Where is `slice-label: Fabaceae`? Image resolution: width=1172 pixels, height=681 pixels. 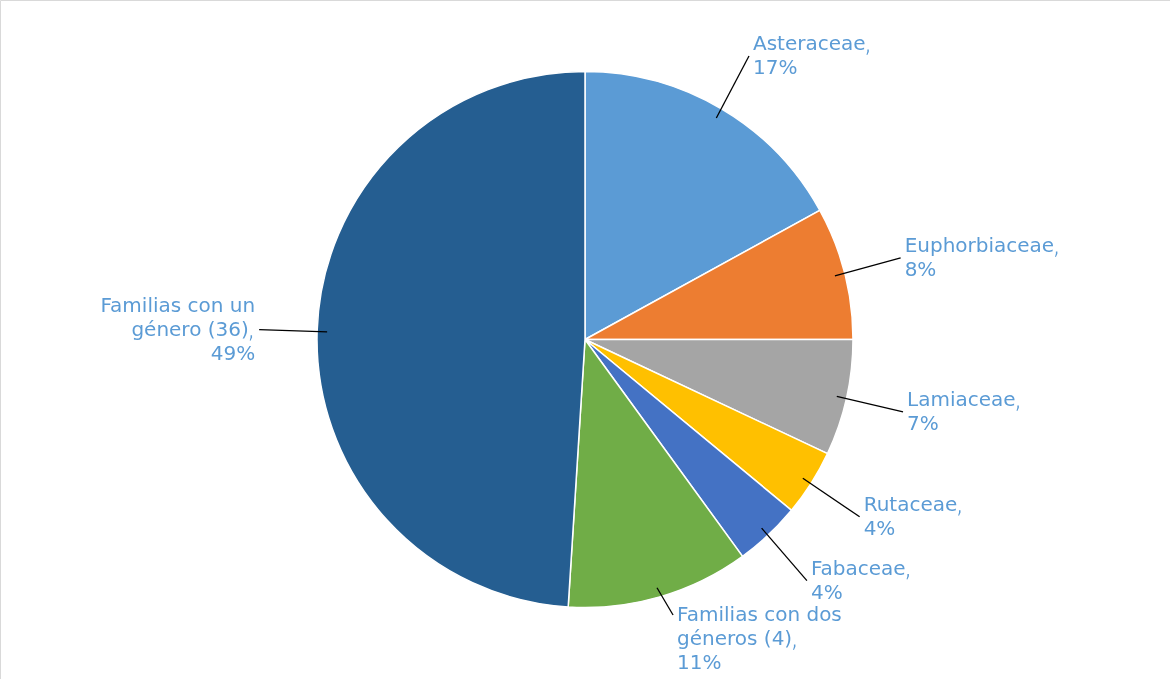
slice-label: Fabaceae is located at coordinates (858, 567).